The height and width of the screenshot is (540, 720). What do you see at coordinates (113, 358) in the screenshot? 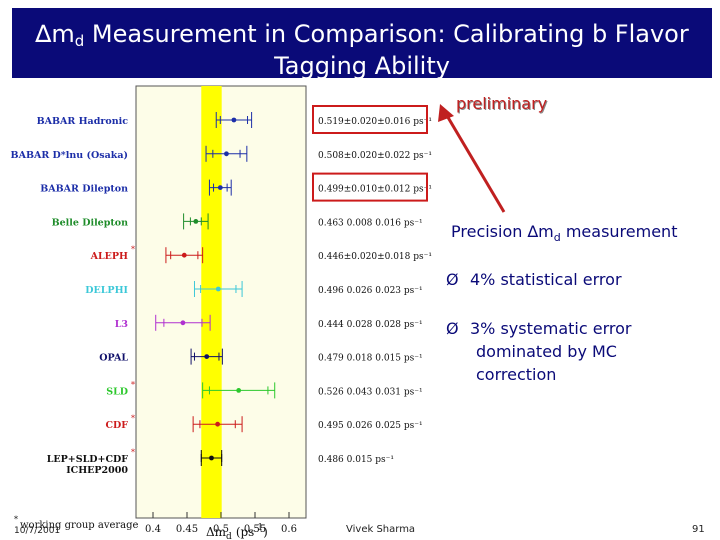
I see `row-label: OPAL` at bounding box center [113, 358].